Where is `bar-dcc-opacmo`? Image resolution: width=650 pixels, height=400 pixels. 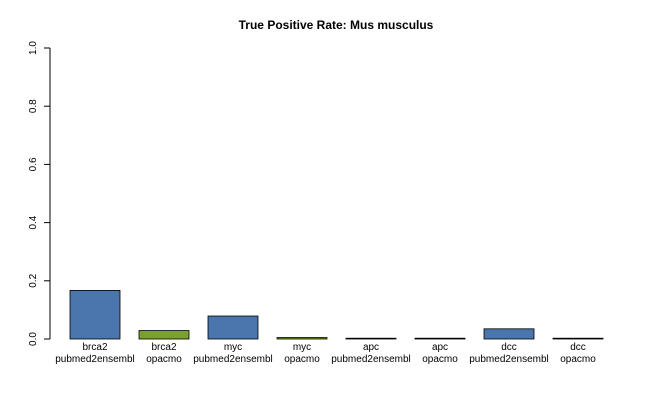
bar-dcc-opacmo is located at coordinates (578, 338).